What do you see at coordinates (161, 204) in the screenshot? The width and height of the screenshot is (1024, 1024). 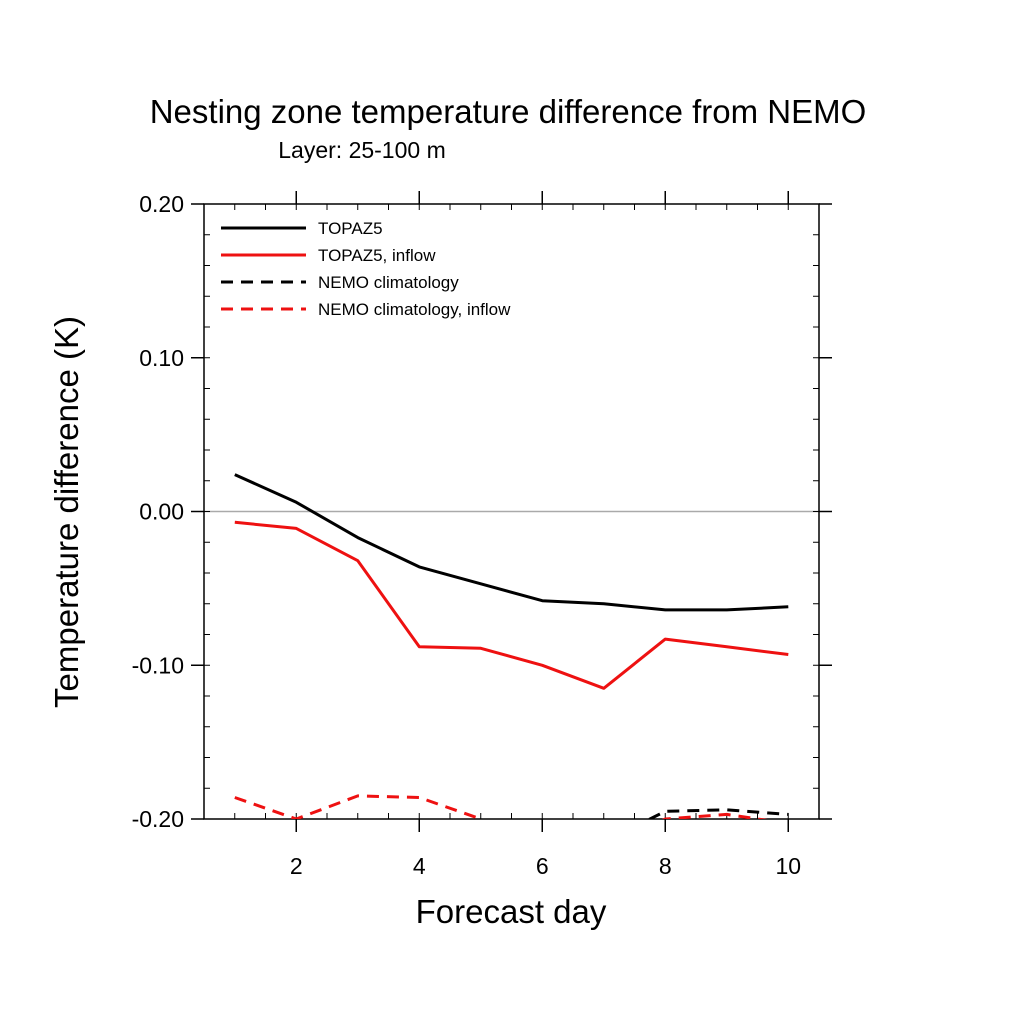 I see `y-tick-label: 0.20` at bounding box center [161, 204].